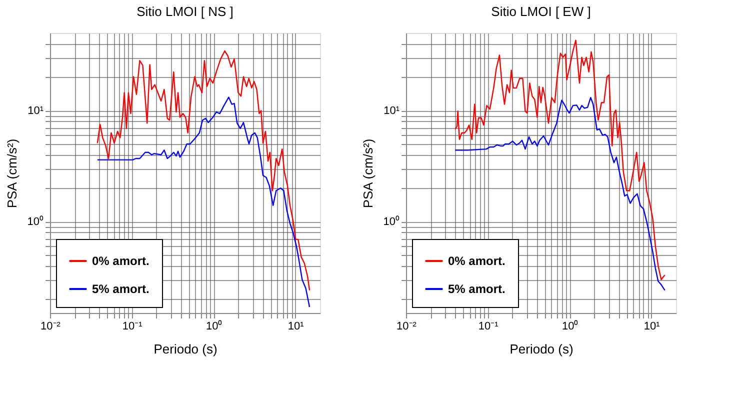 Image resolution: width=730 pixels, height=400 pixels. I want to click on chart-title: Sitio LMOI [ EW ], so click(541, 11).